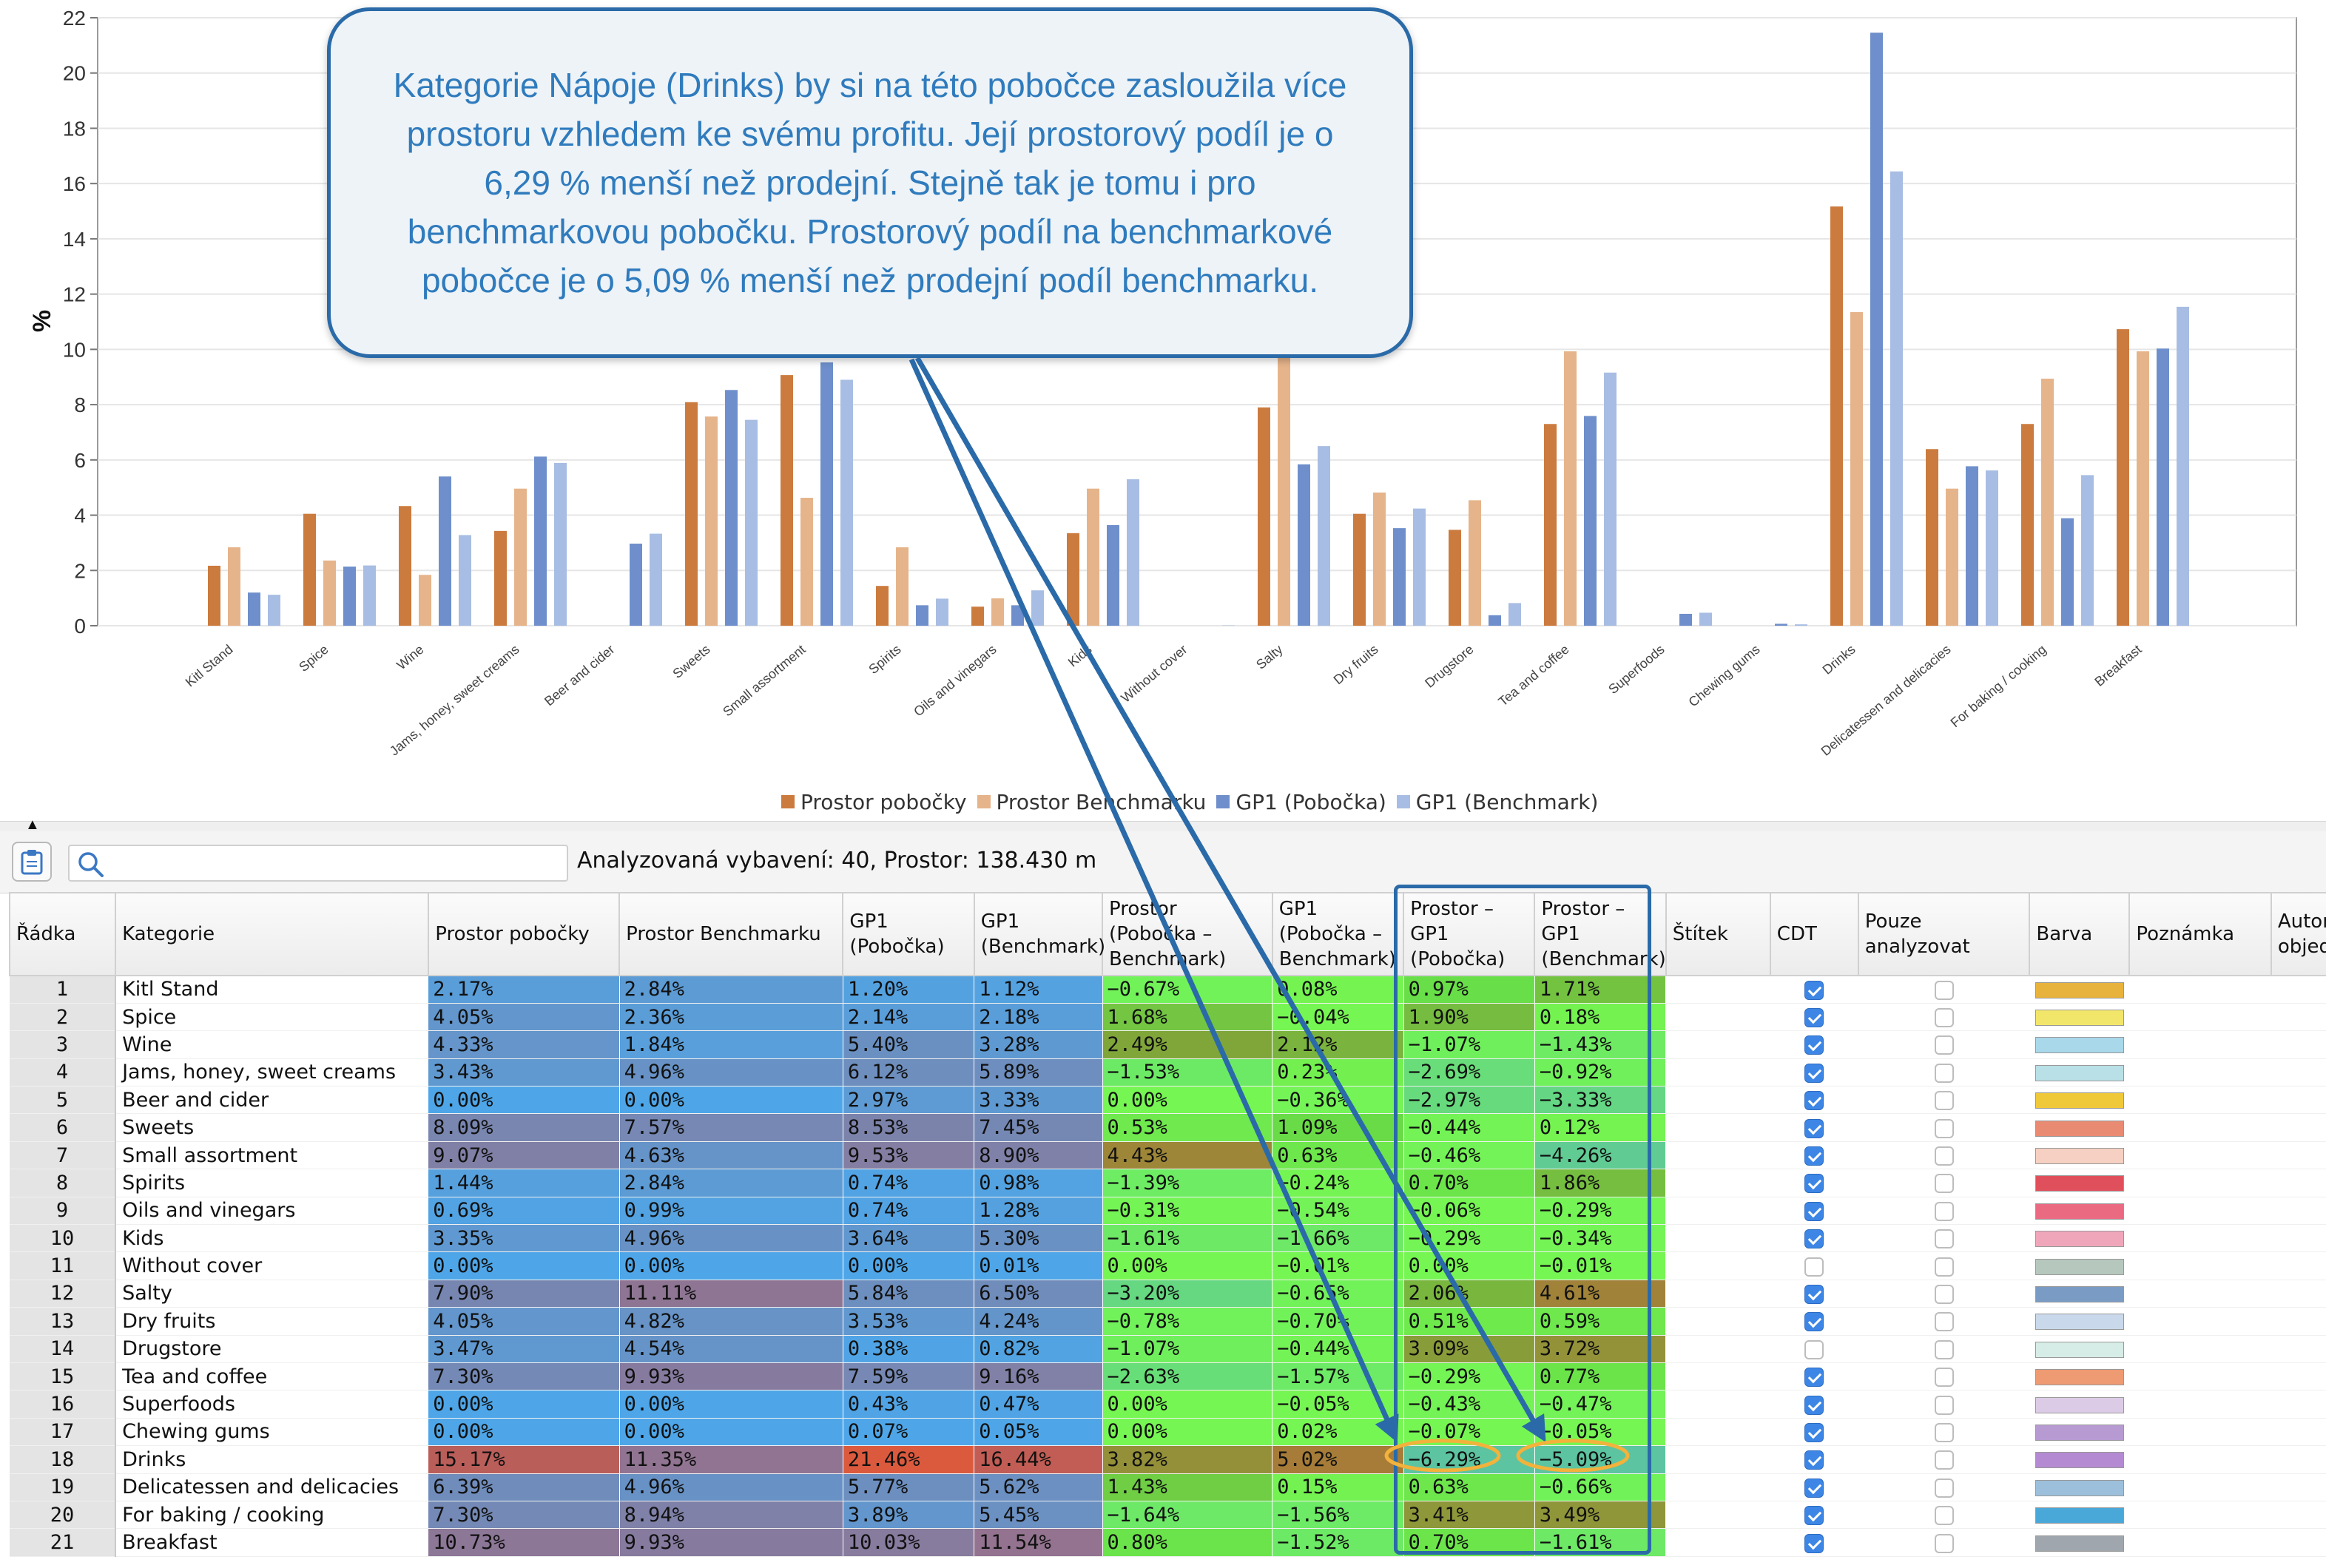  Describe the element at coordinates (909, 1321) in the screenshot. I see `gp1-branch-cell: 3.53%` at that location.